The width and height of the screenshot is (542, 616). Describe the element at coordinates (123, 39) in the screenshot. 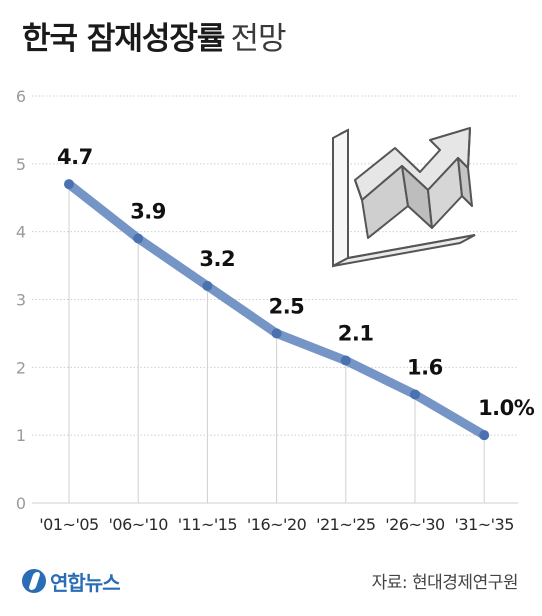

I see `chart-title-main: 한국 잠재성장률` at that location.